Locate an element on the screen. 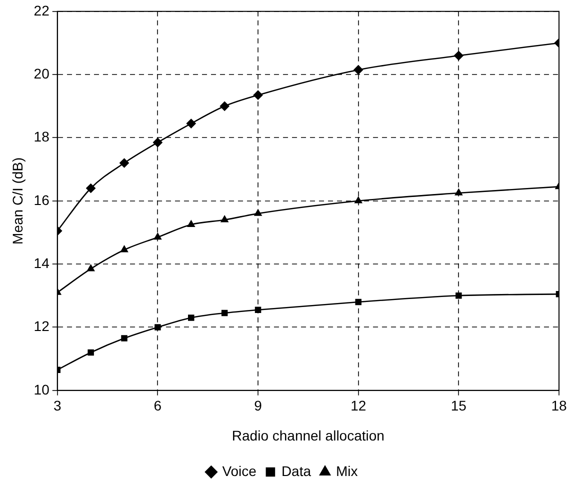  legend-label: Voice is located at coordinates (239, 470).